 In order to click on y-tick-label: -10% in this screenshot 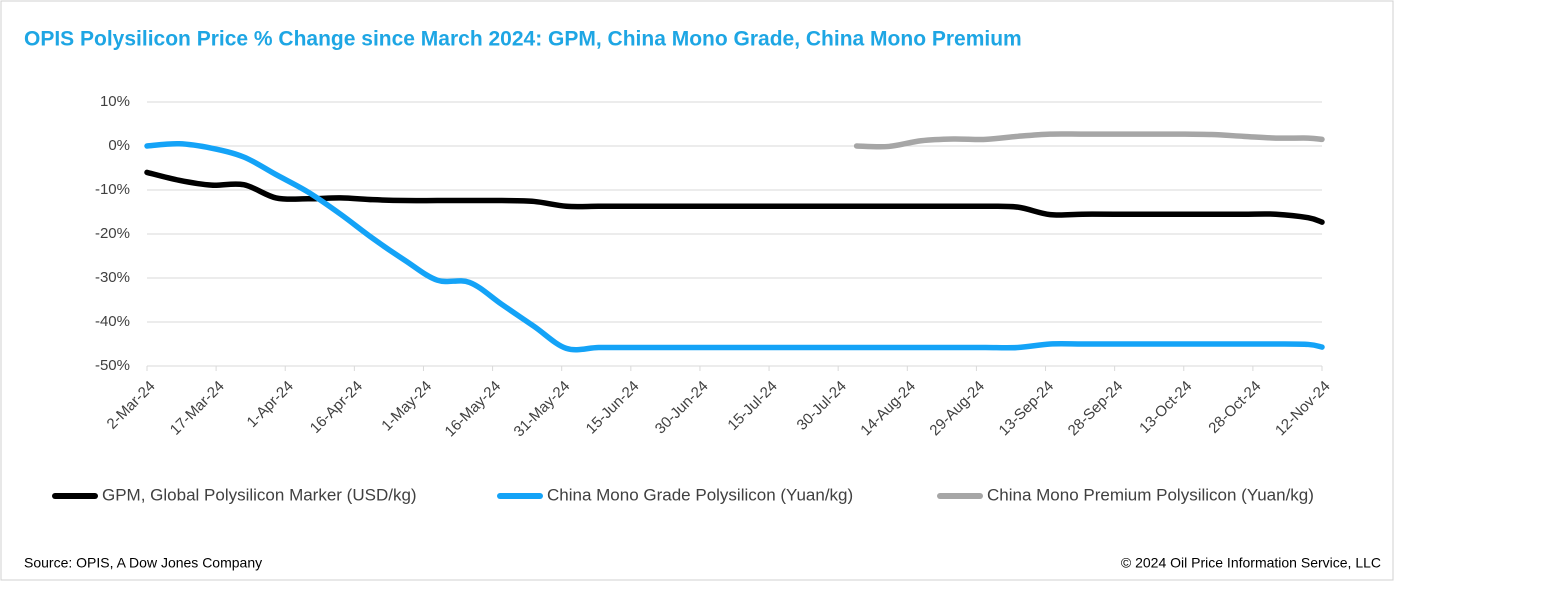, I will do `click(112, 189)`.